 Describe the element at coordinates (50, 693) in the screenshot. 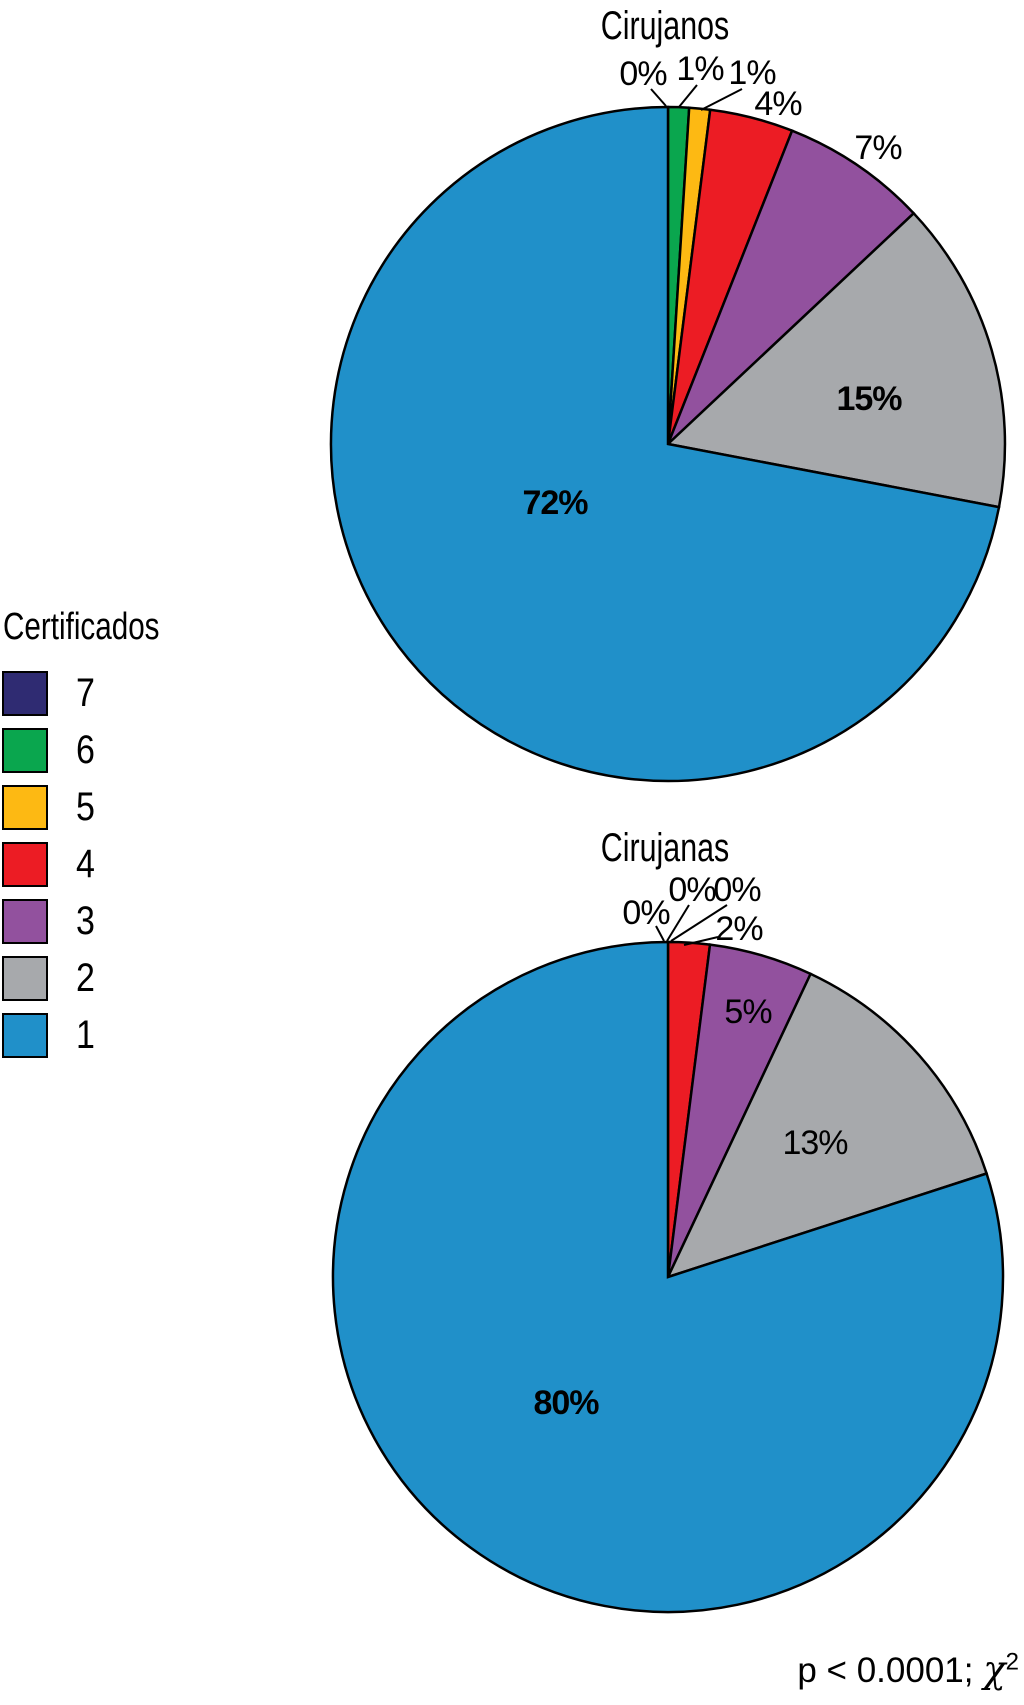

I see `legend-item-7: 7` at that location.